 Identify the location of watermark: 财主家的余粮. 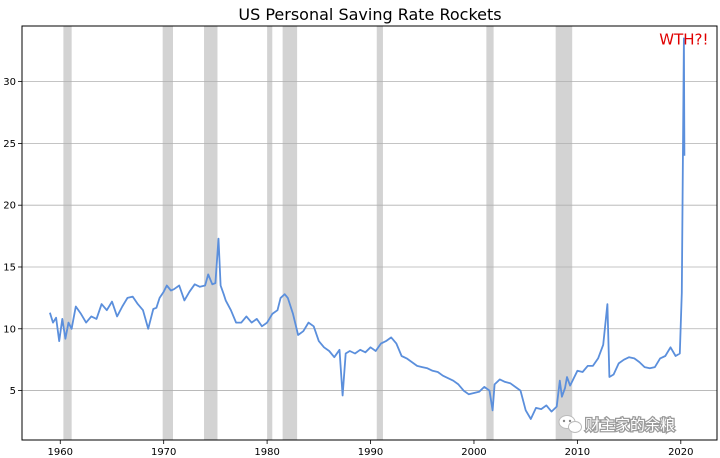
(617, 425).